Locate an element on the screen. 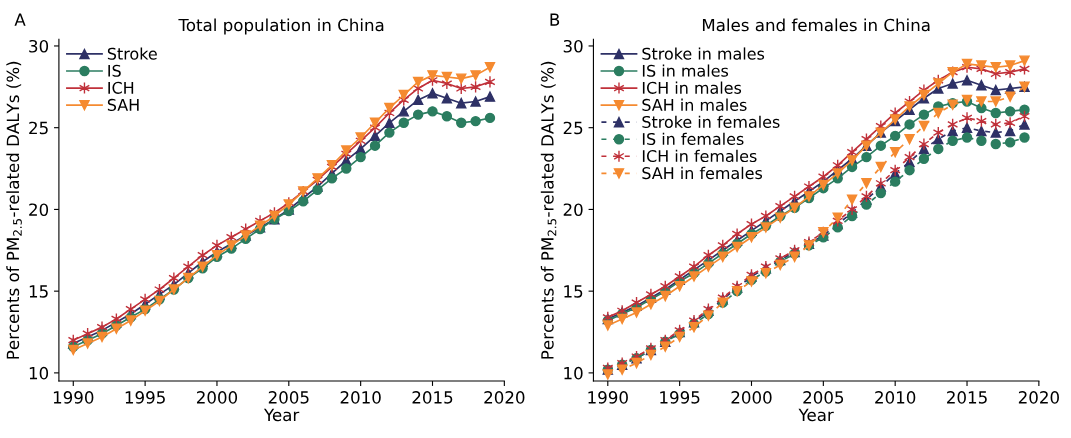 The width and height of the screenshot is (1071, 438). legend-label: IS in females is located at coordinates (693, 139).